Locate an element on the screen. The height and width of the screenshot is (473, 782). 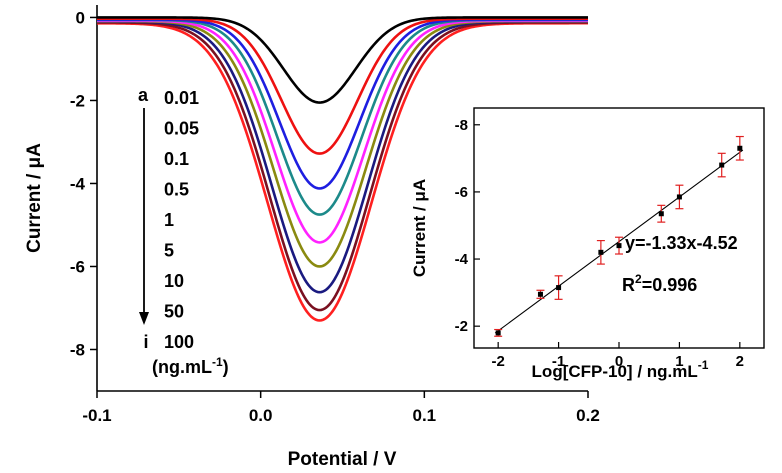
main-y-axis-label: Current / μA is located at coordinates (34, 198).